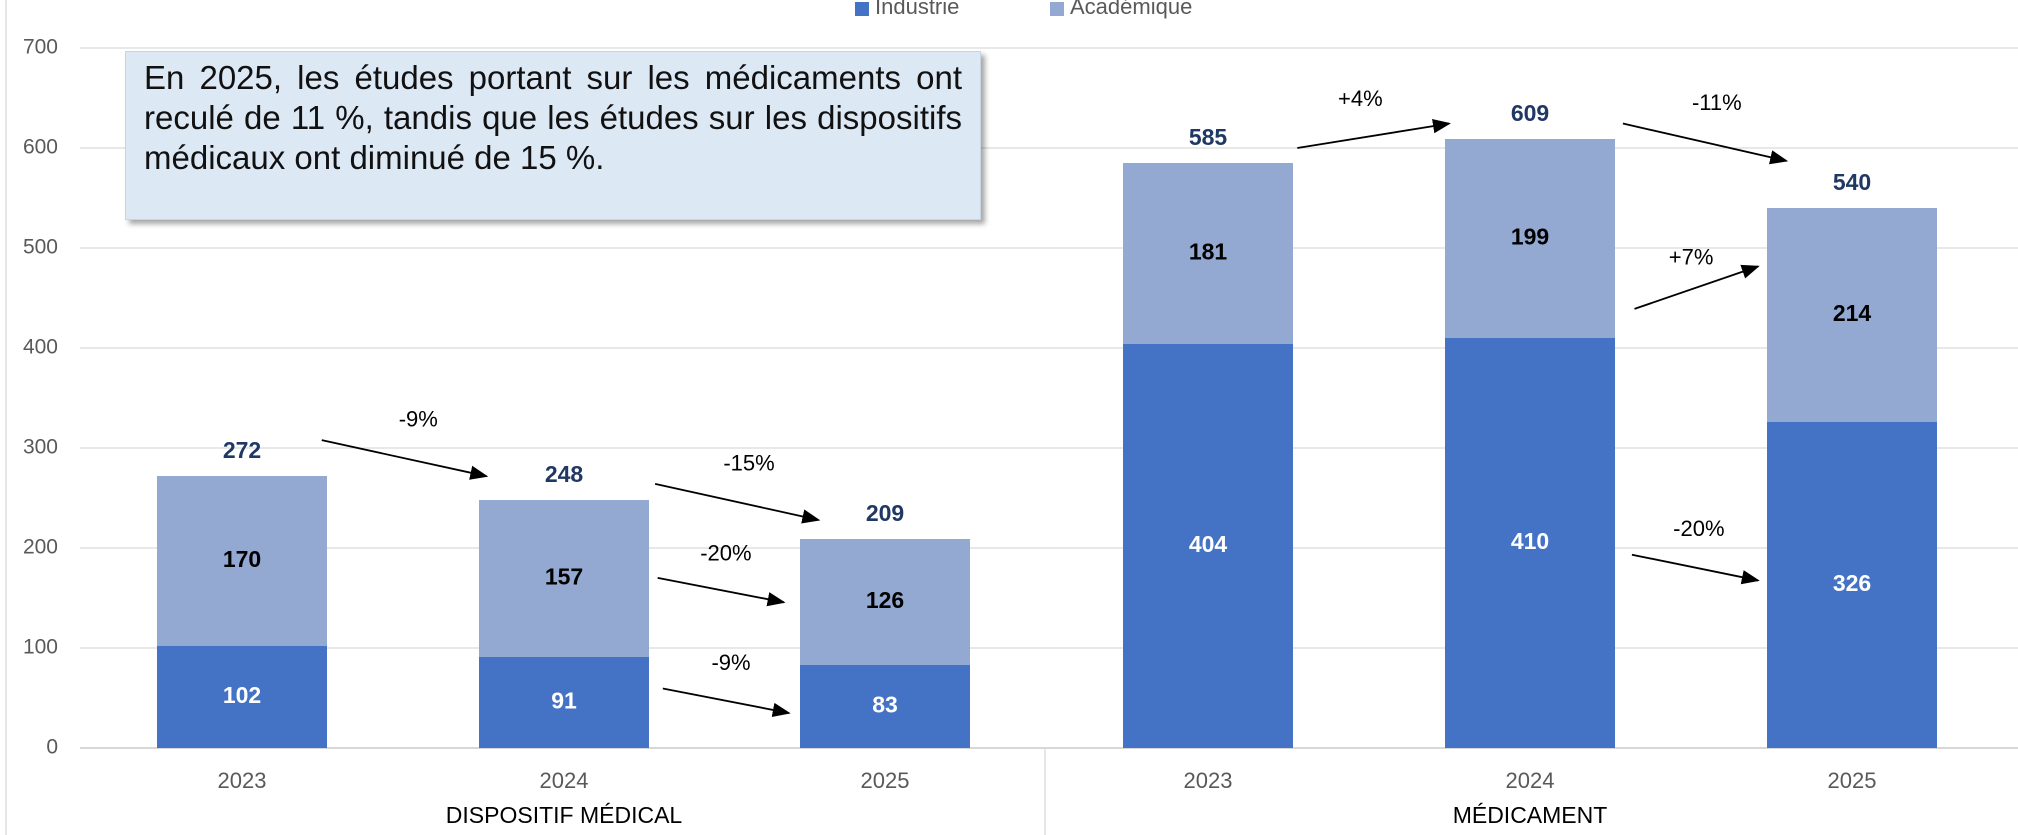 Image resolution: width=2018 pixels, height=835 pixels. Describe the element at coordinates (40, 247) in the screenshot. I see `y-tick-label: 500` at that location.